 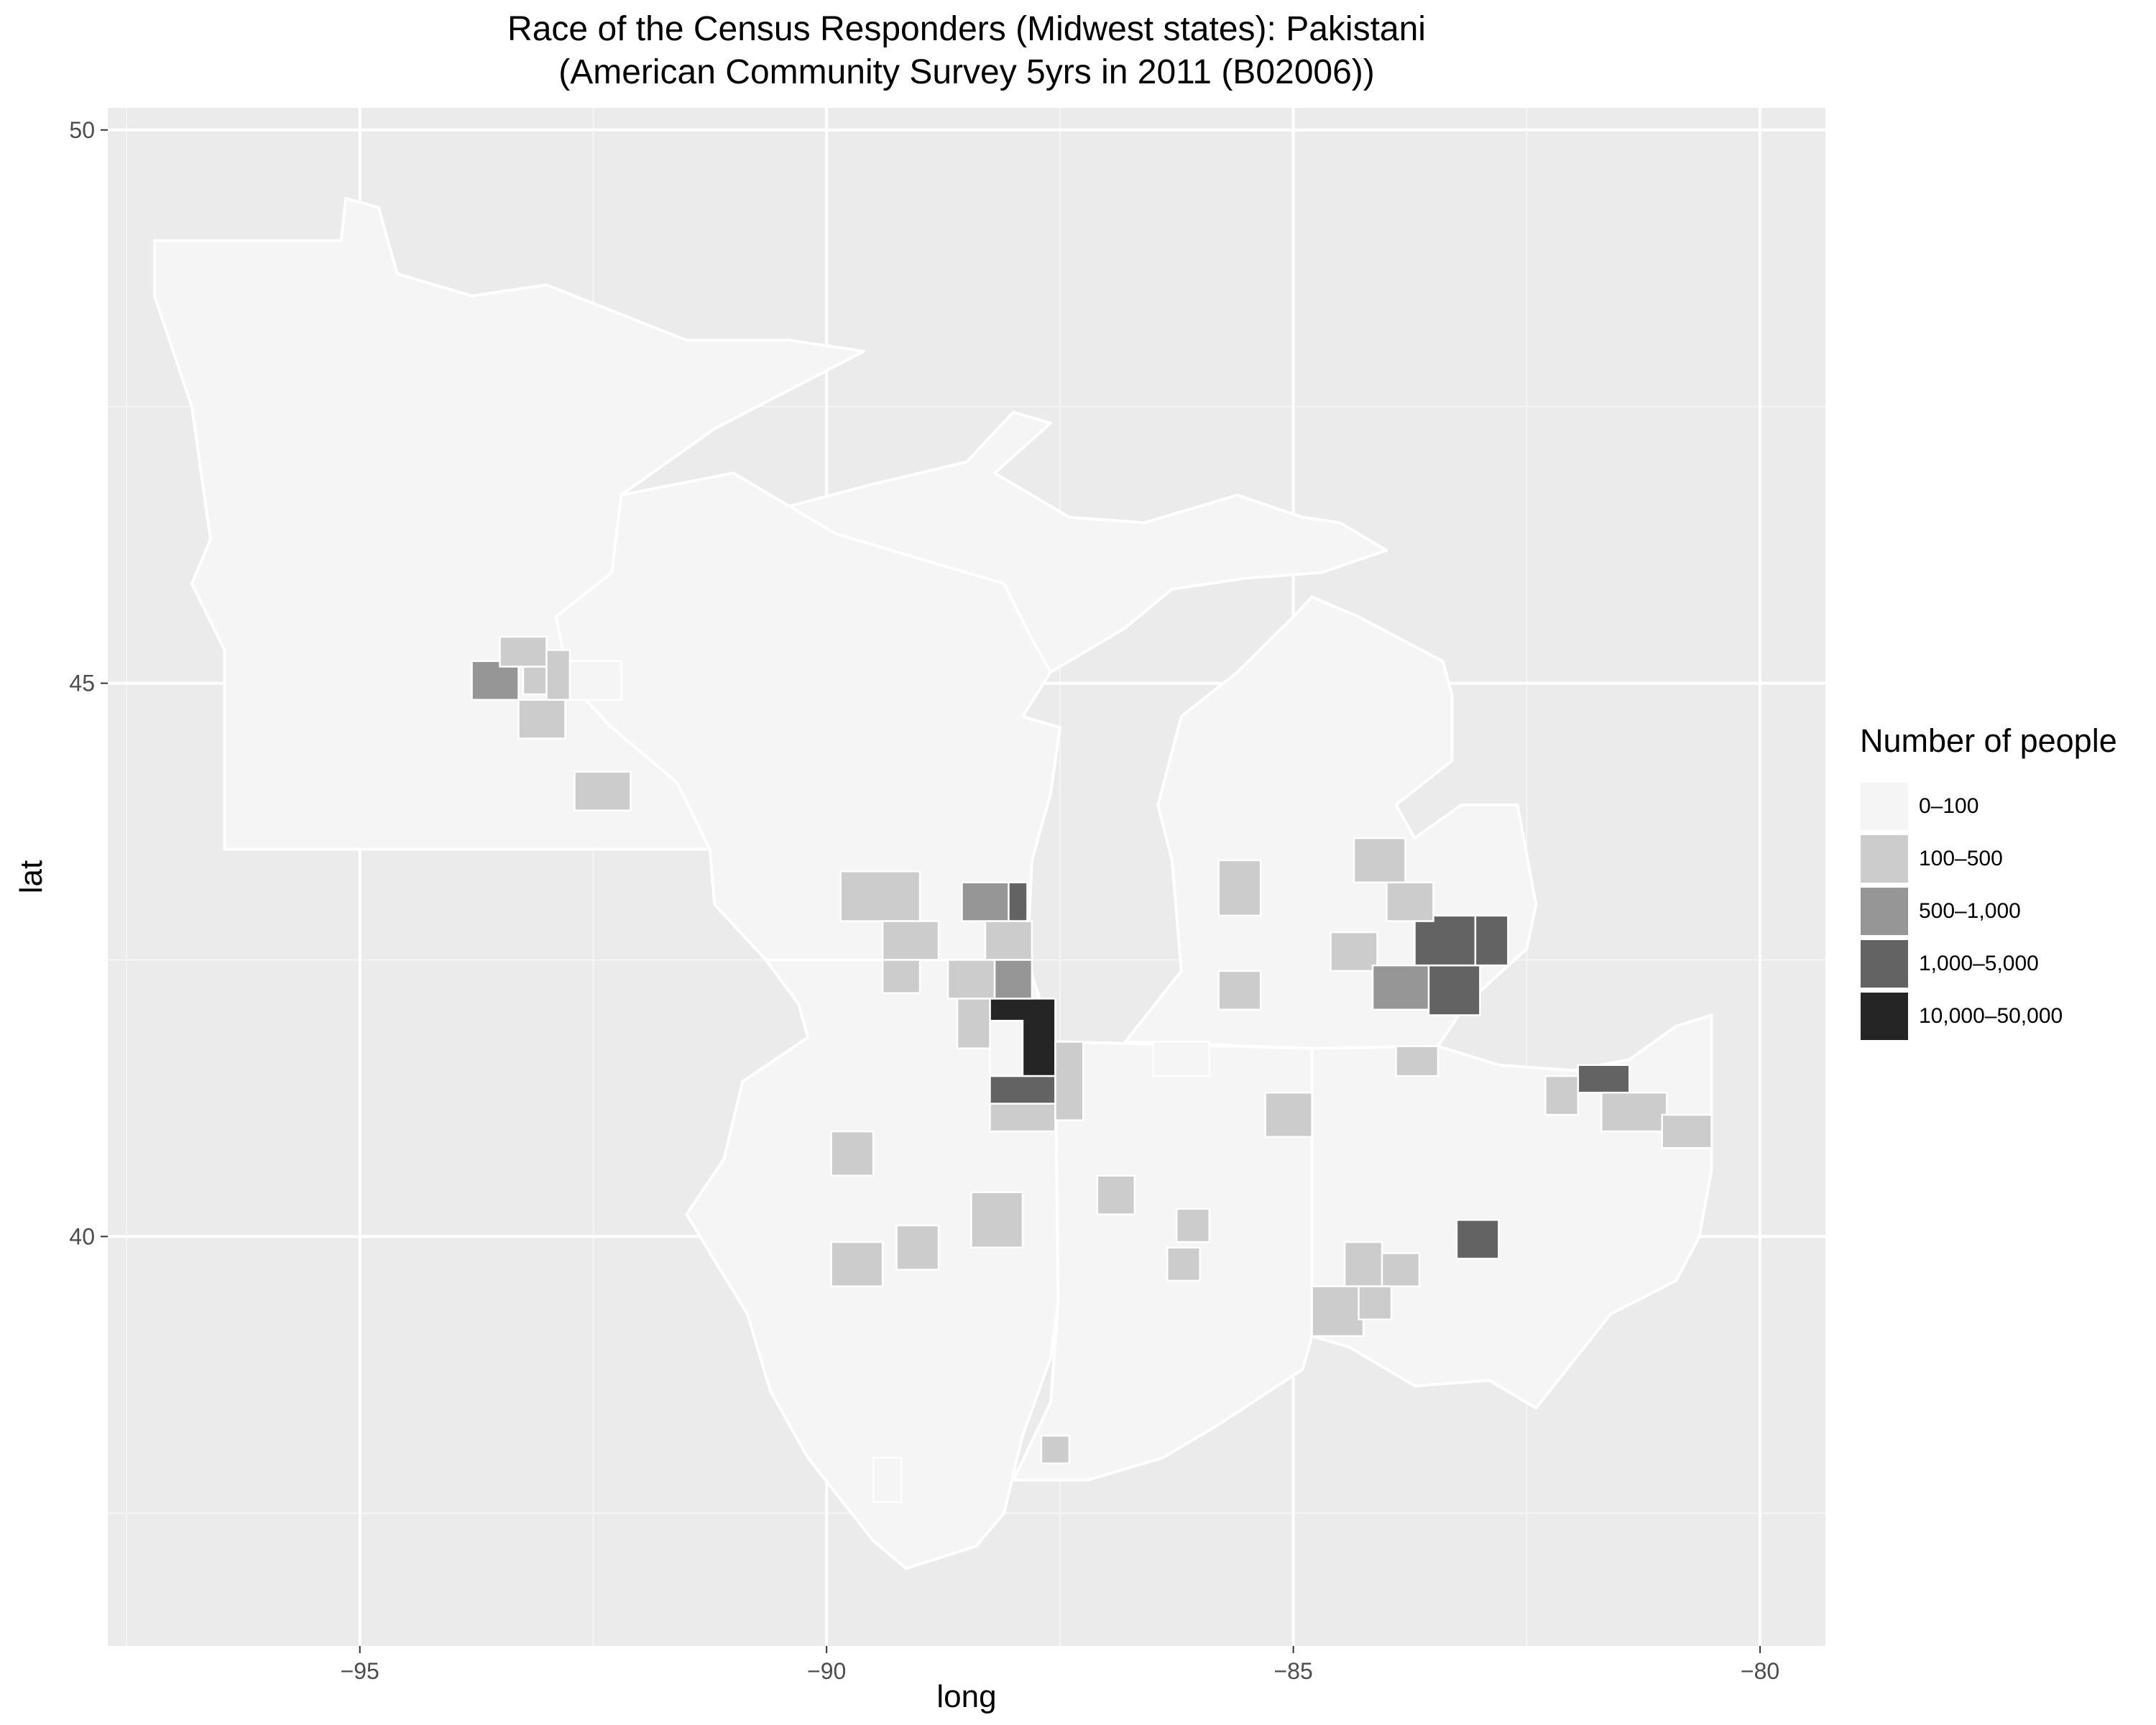 I want to click on x-tick-label: −95, so click(x=360, y=1671).